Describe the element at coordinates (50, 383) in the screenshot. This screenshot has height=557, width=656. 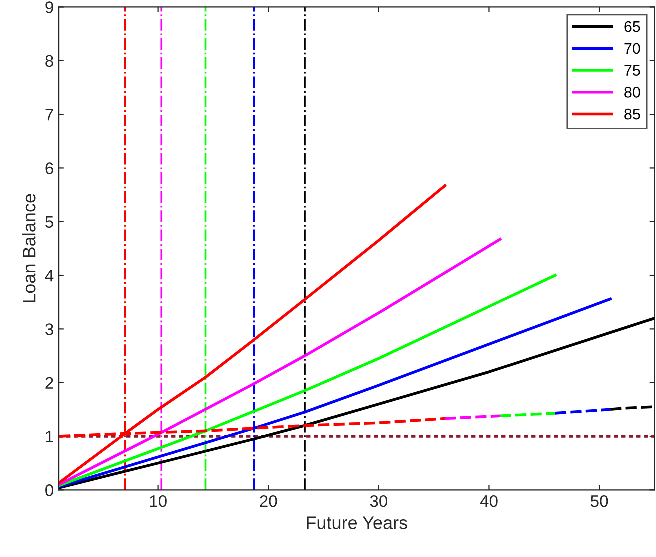
I see `y-tick-label: 2` at that location.